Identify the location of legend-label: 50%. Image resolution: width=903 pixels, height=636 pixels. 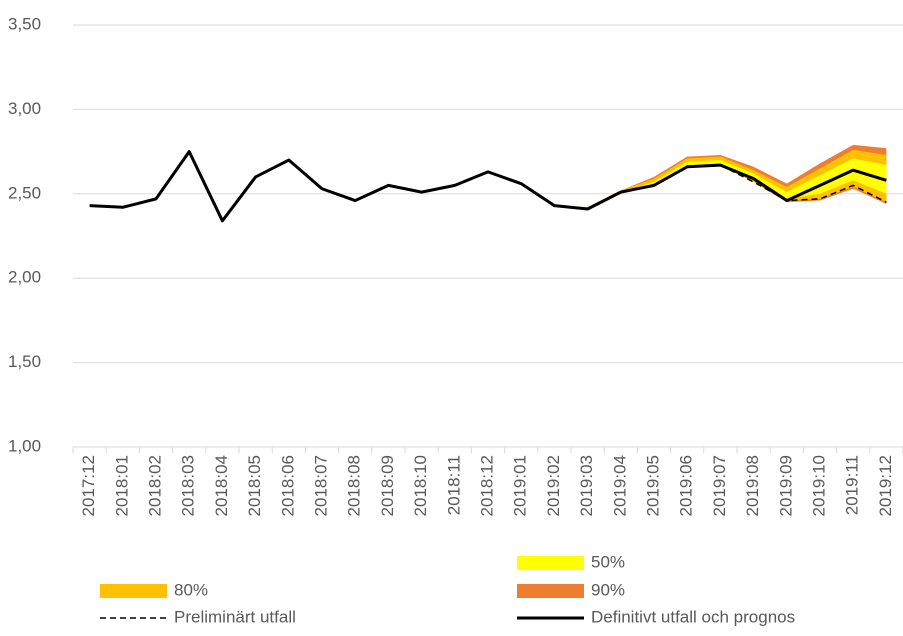
(608, 561).